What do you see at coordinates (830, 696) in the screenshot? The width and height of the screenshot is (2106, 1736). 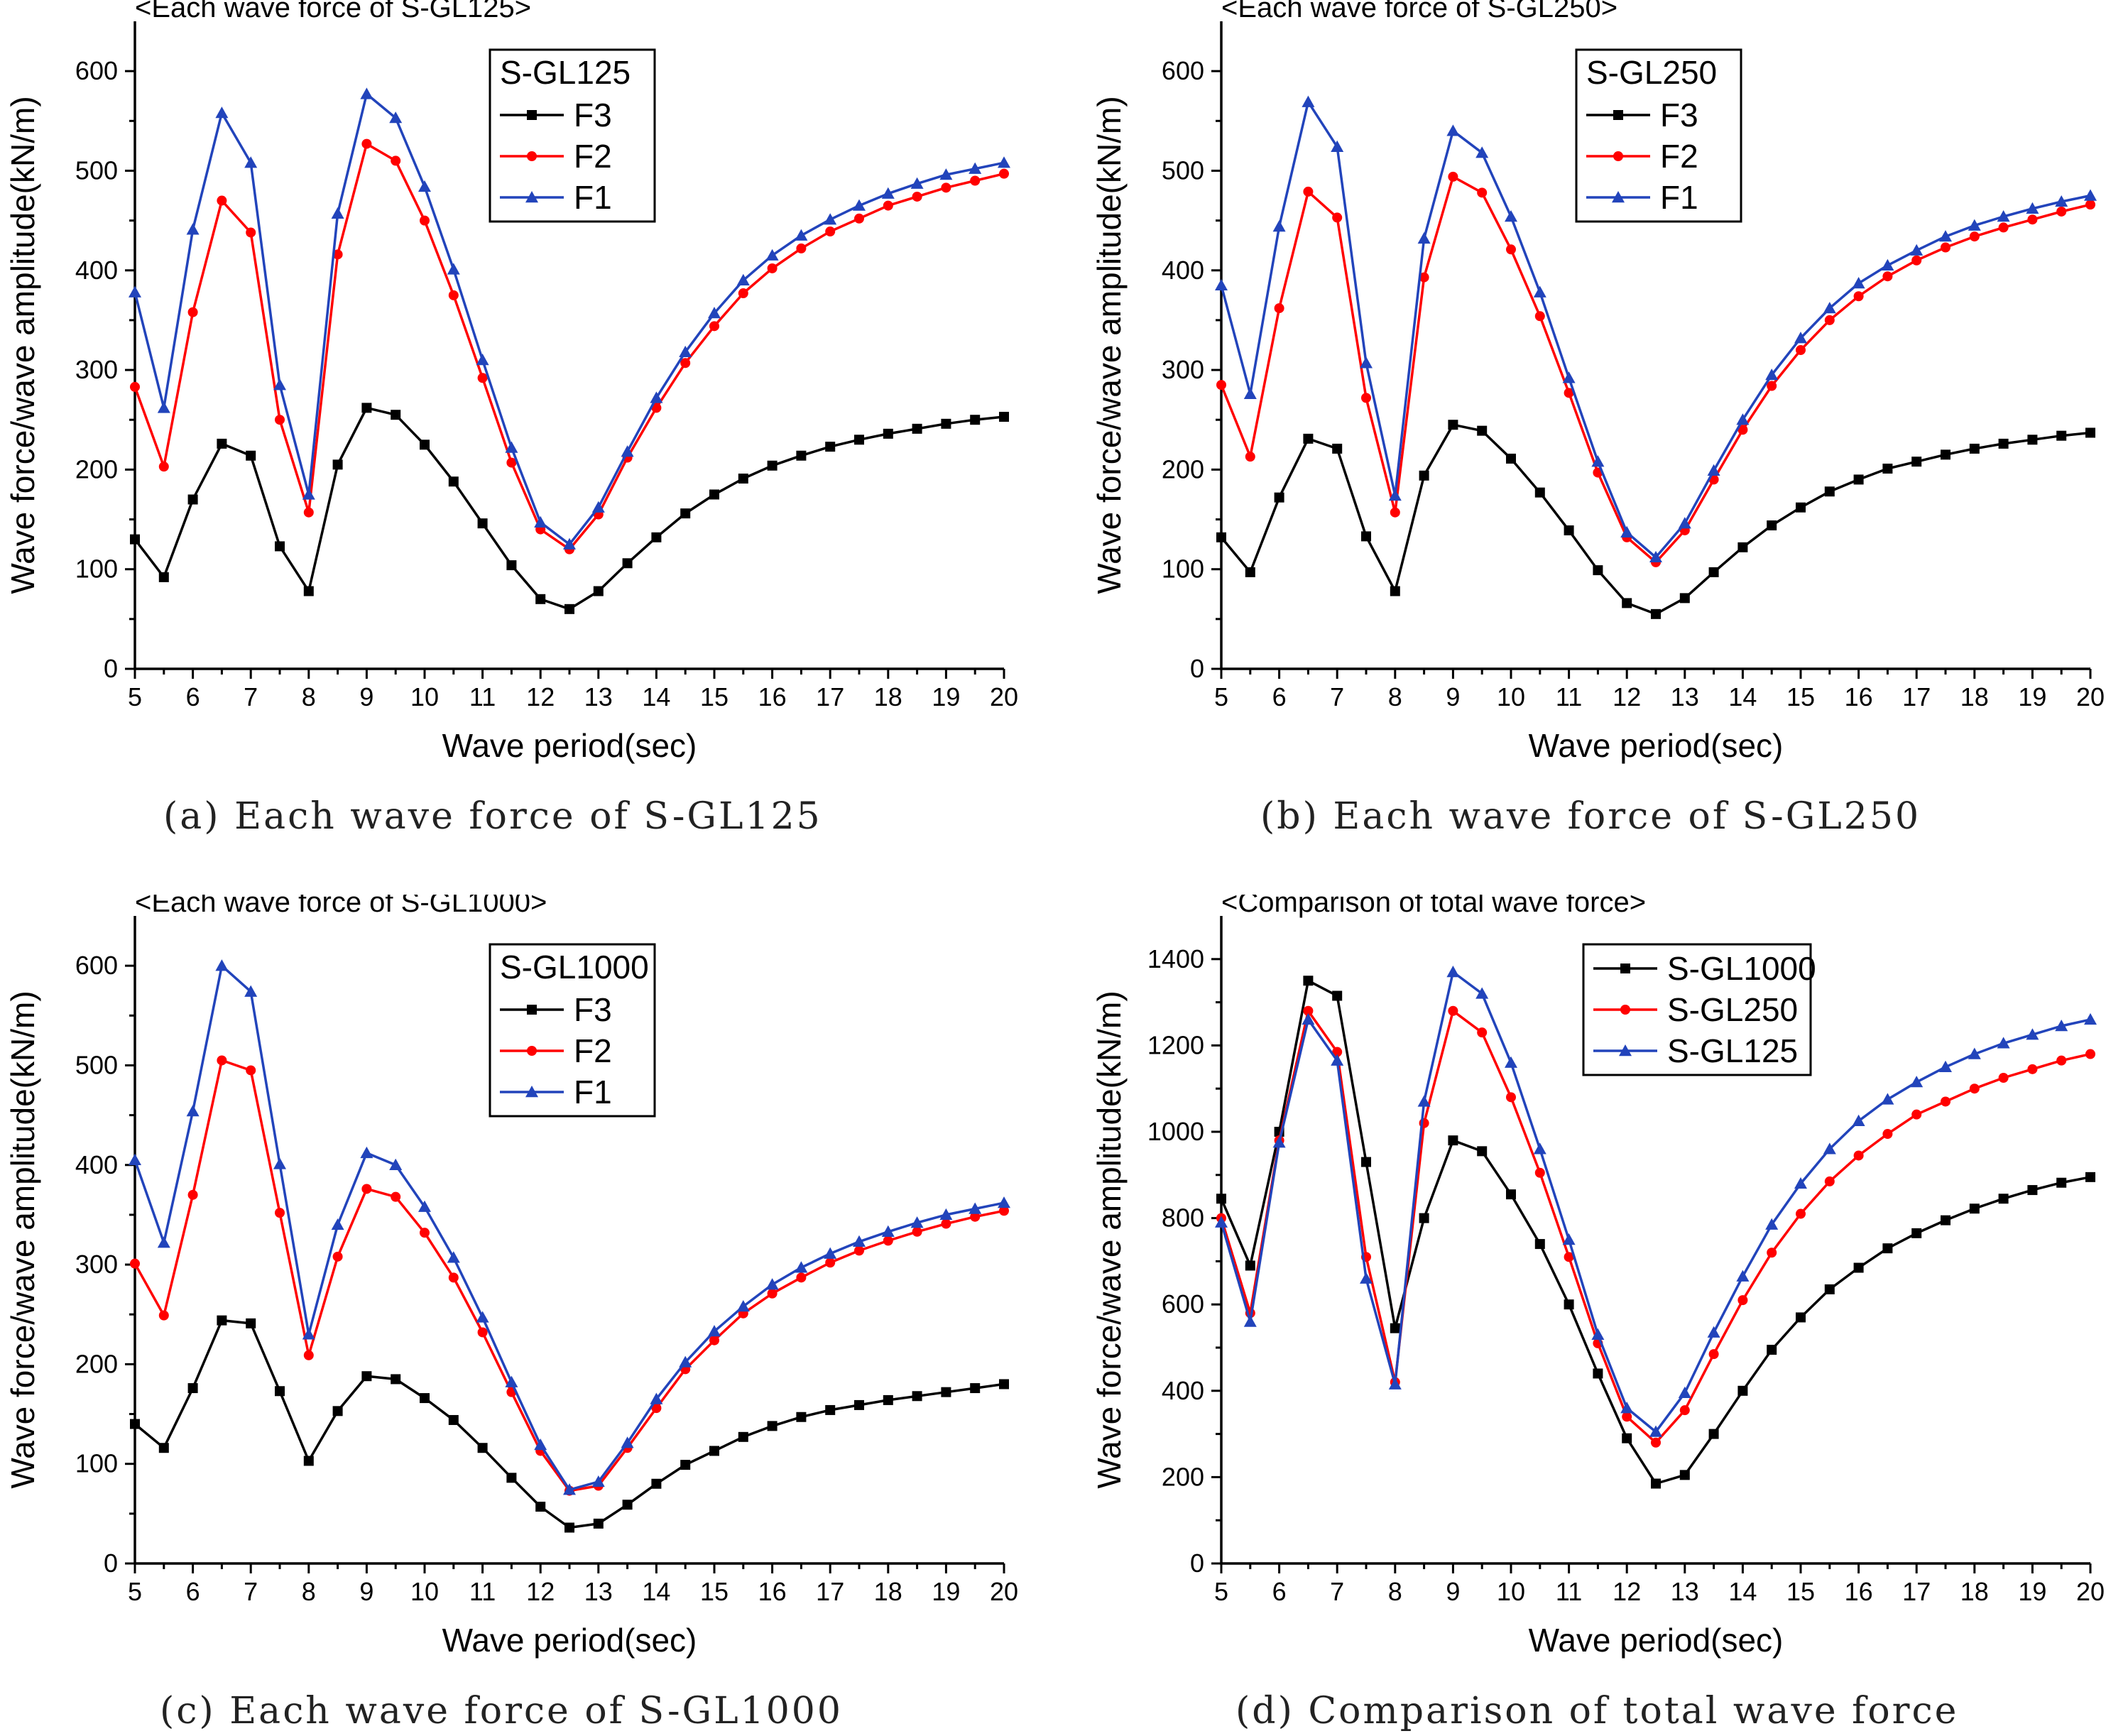 I see `x-tick-label: 17` at bounding box center [830, 696].